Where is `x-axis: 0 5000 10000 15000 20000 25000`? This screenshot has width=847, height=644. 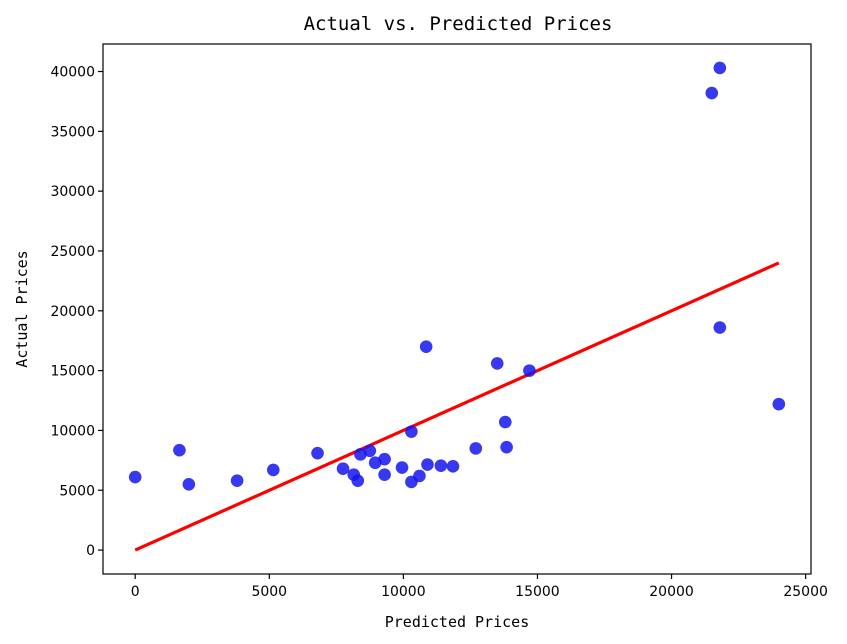 x-axis: 0 5000 10000 15000 20000 25000 is located at coordinates (479, 587).